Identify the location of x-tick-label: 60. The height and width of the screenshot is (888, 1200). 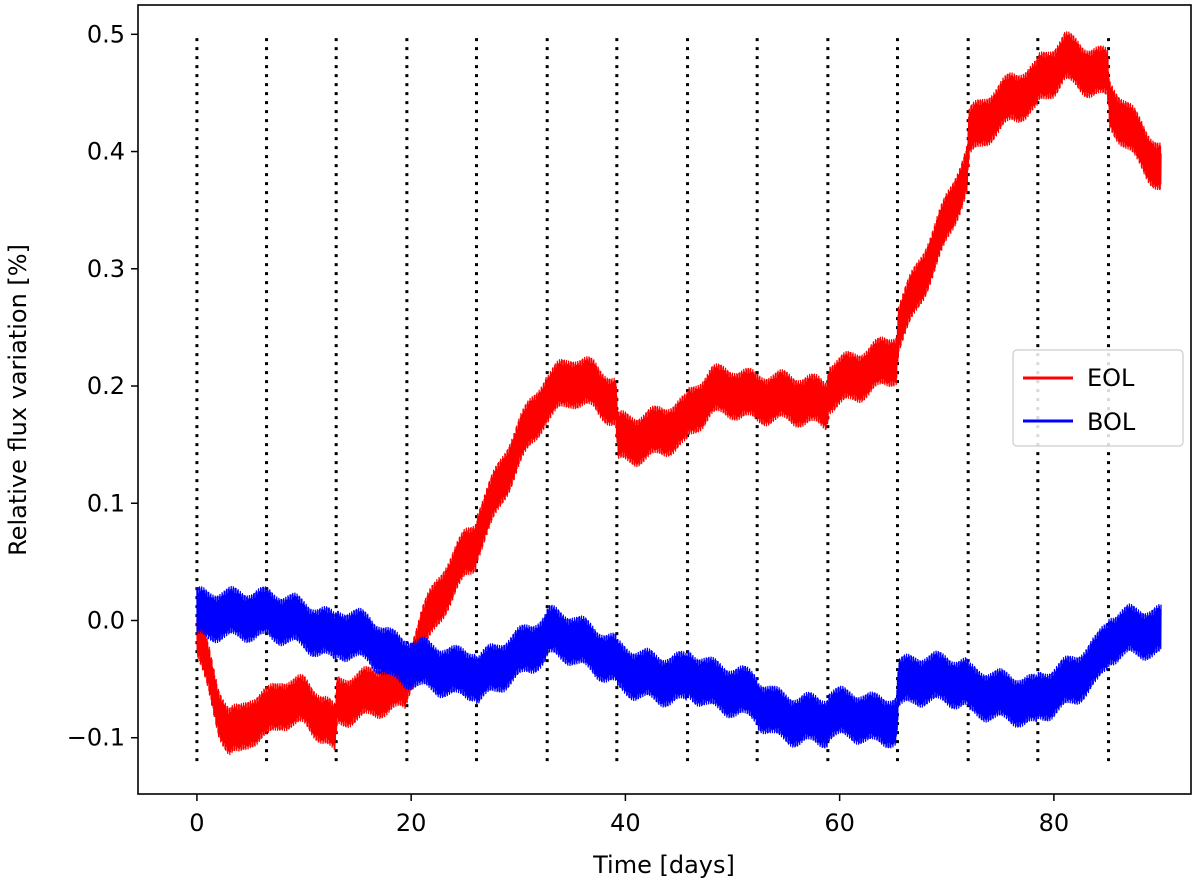
(839, 823).